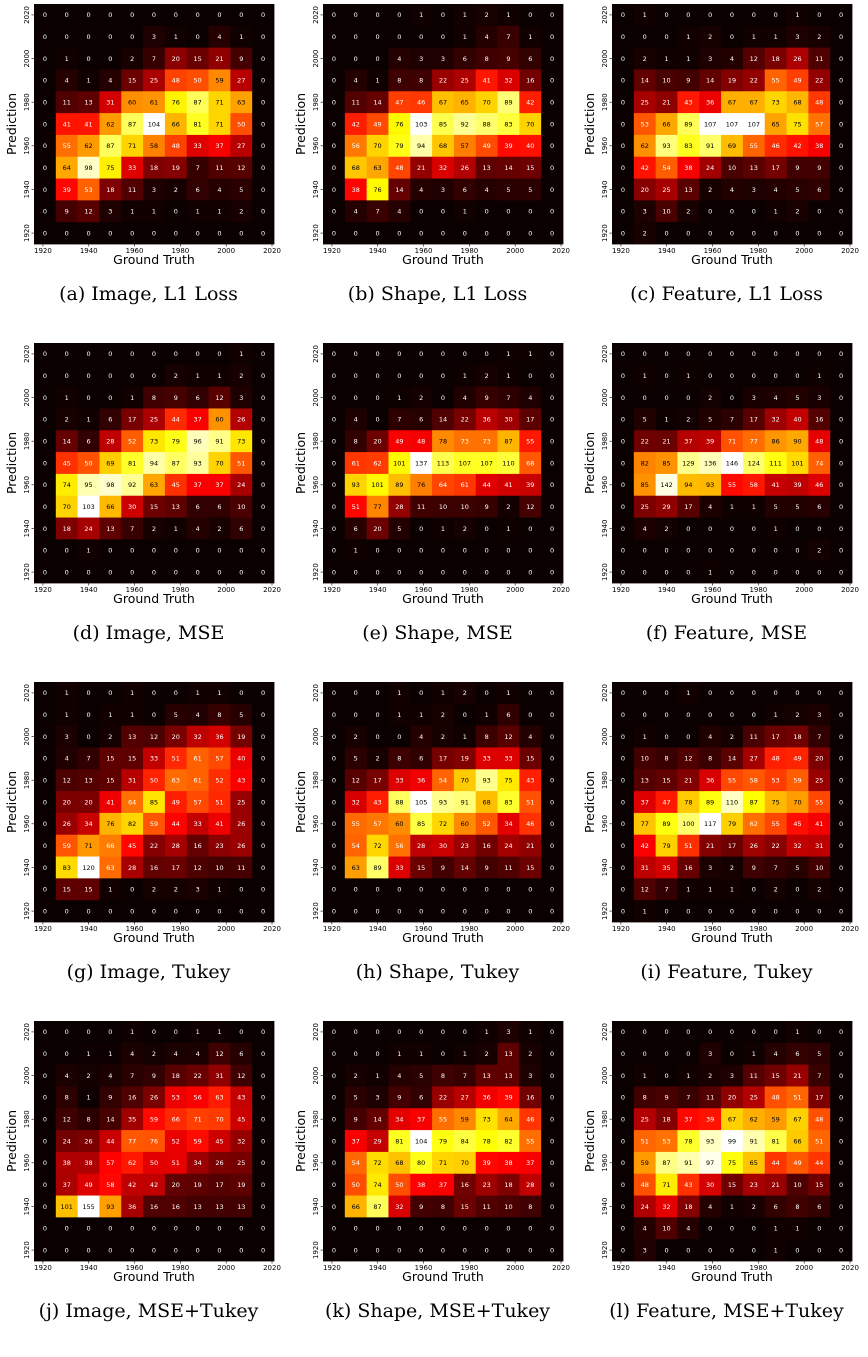  I want to click on x-tick-label: 1980, so click(180, 251).